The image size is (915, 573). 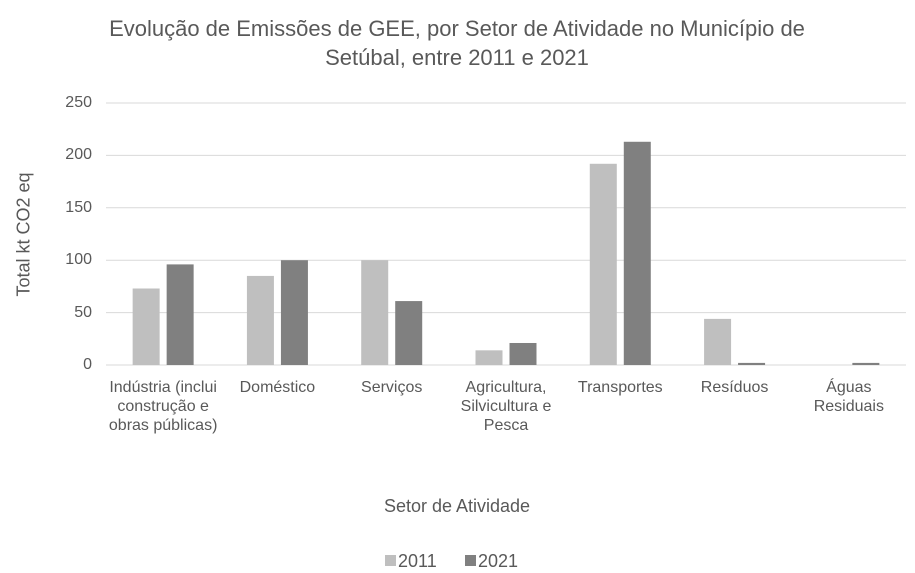 What do you see at coordinates (277, 387) in the screenshot?
I see `x-tick-label: Doméstico` at bounding box center [277, 387].